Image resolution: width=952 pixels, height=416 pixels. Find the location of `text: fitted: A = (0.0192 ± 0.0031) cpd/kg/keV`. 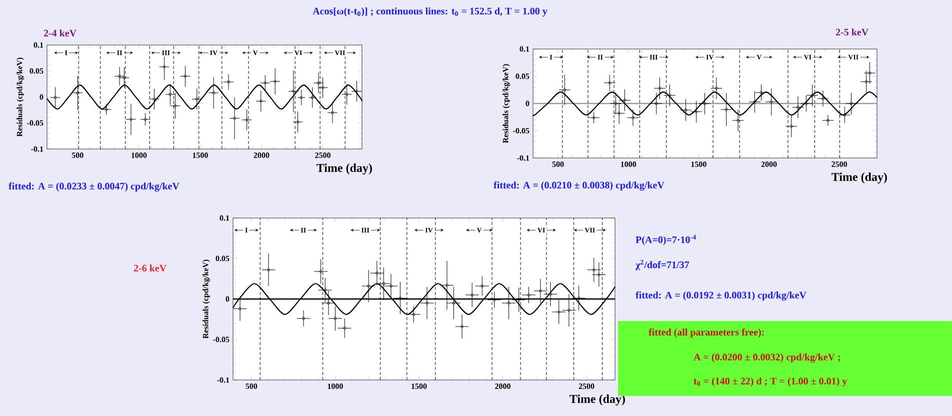

text: fitted: A = (0.0192 ± 0.0031) cpd/kg/keV is located at coordinates (721, 296).